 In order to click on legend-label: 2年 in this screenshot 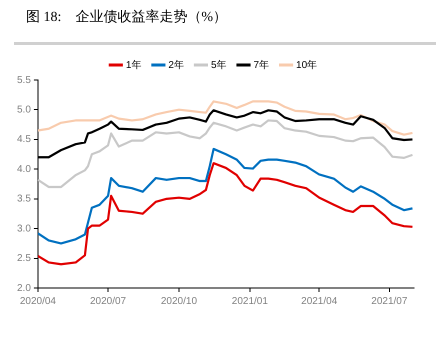, I will do `click(176, 64)`.